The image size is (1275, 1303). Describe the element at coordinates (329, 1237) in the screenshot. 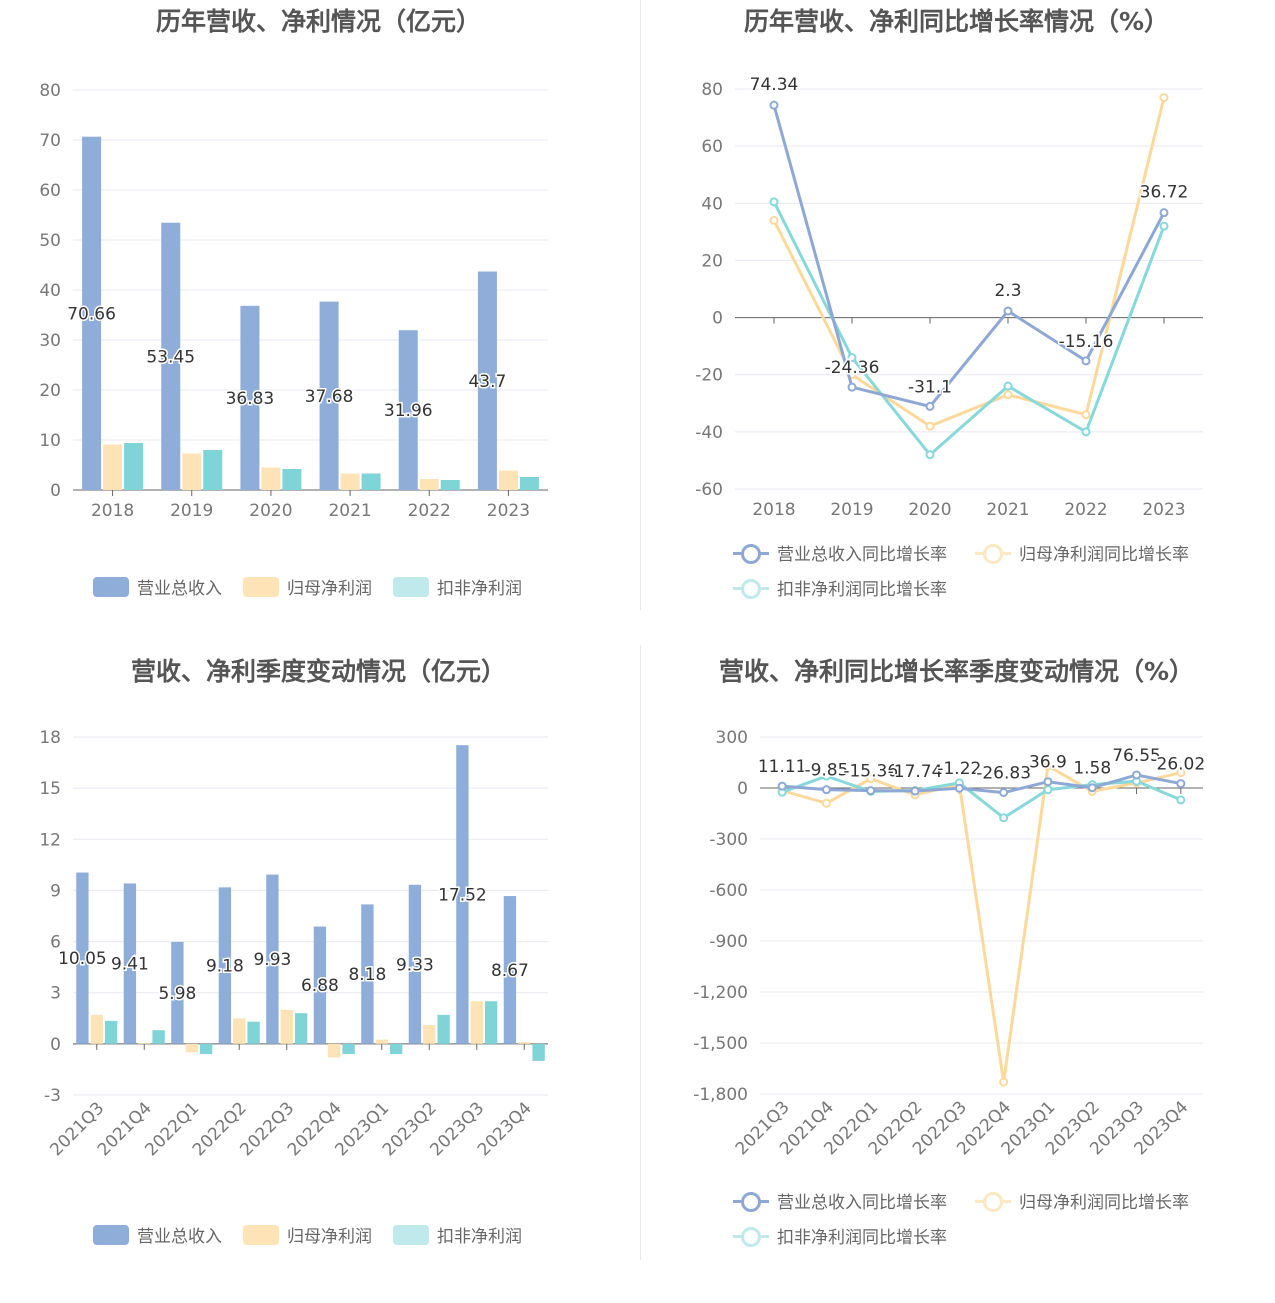

I see `legend-label: 归母净利润` at that location.